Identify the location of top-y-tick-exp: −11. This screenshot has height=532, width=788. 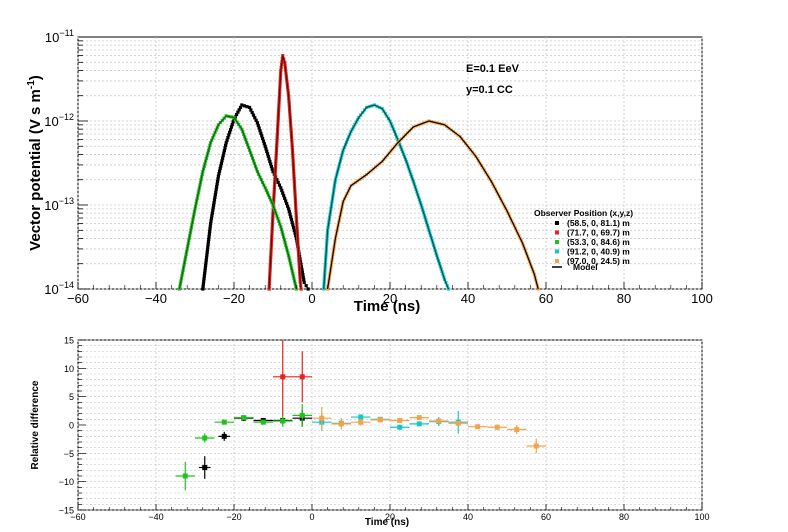
(66, 33).